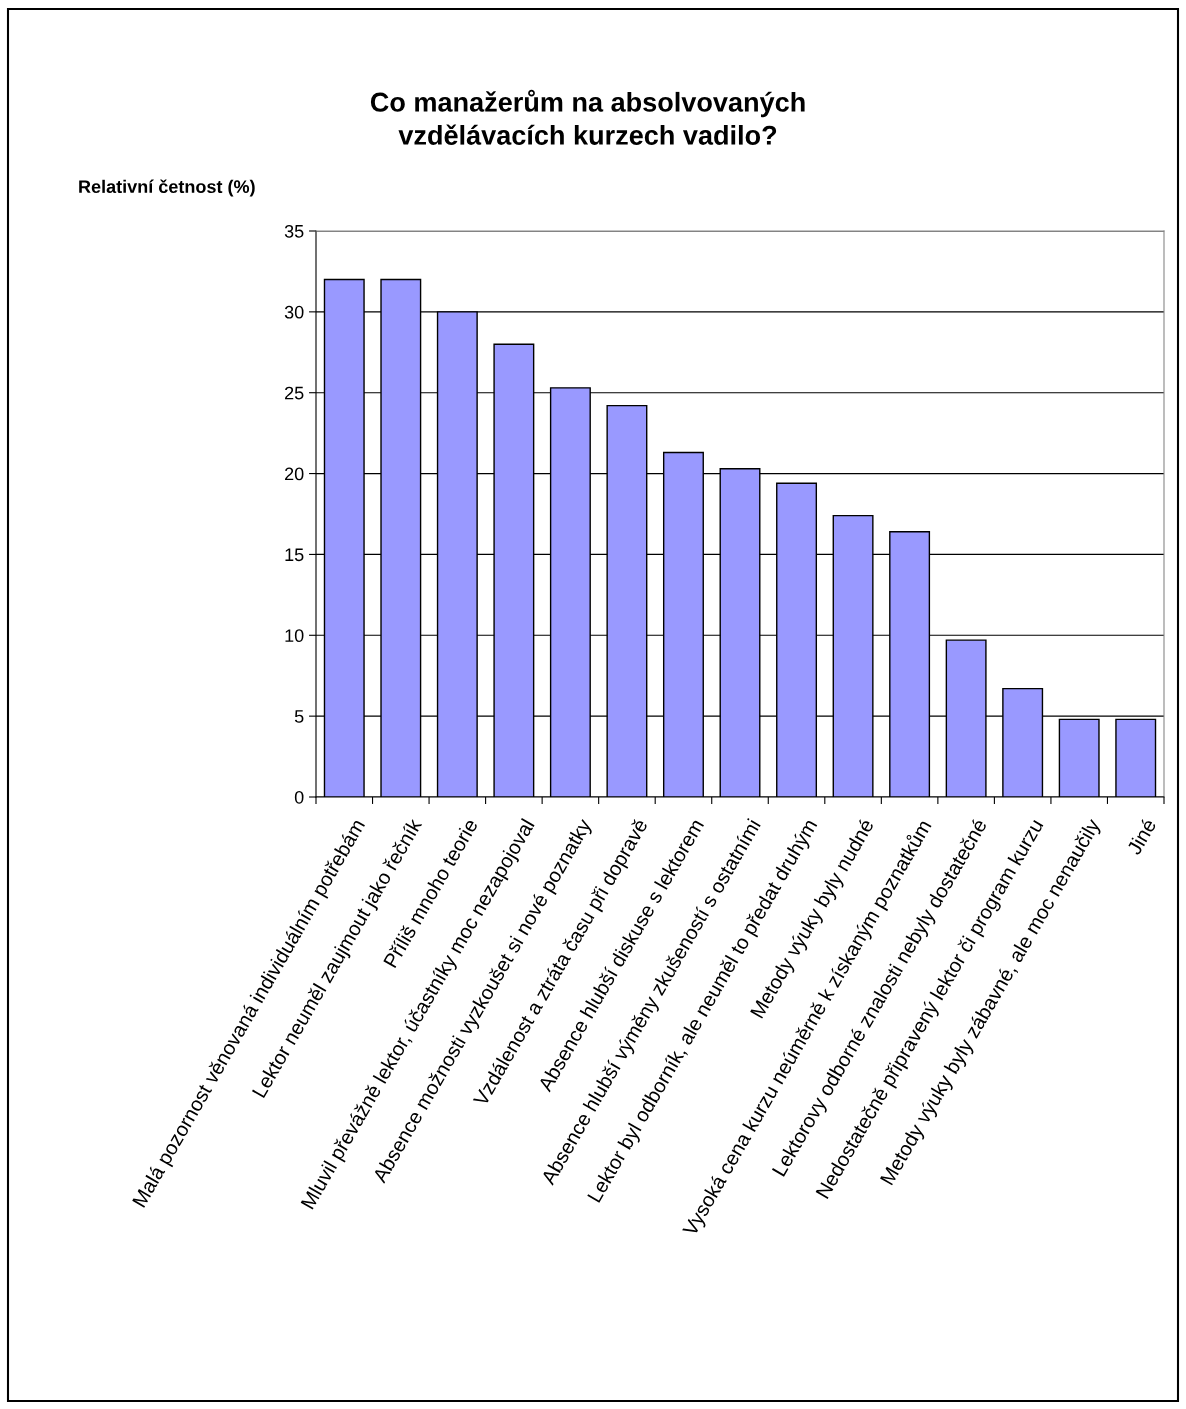 The height and width of the screenshot is (1409, 1186). I want to click on y-tick-label: 15, so click(294, 555).